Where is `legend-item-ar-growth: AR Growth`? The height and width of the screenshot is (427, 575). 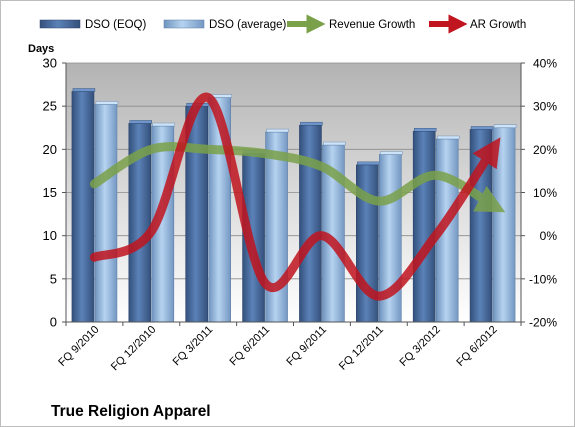
legend-item-ar-growth: AR Growth is located at coordinates (477, 24).